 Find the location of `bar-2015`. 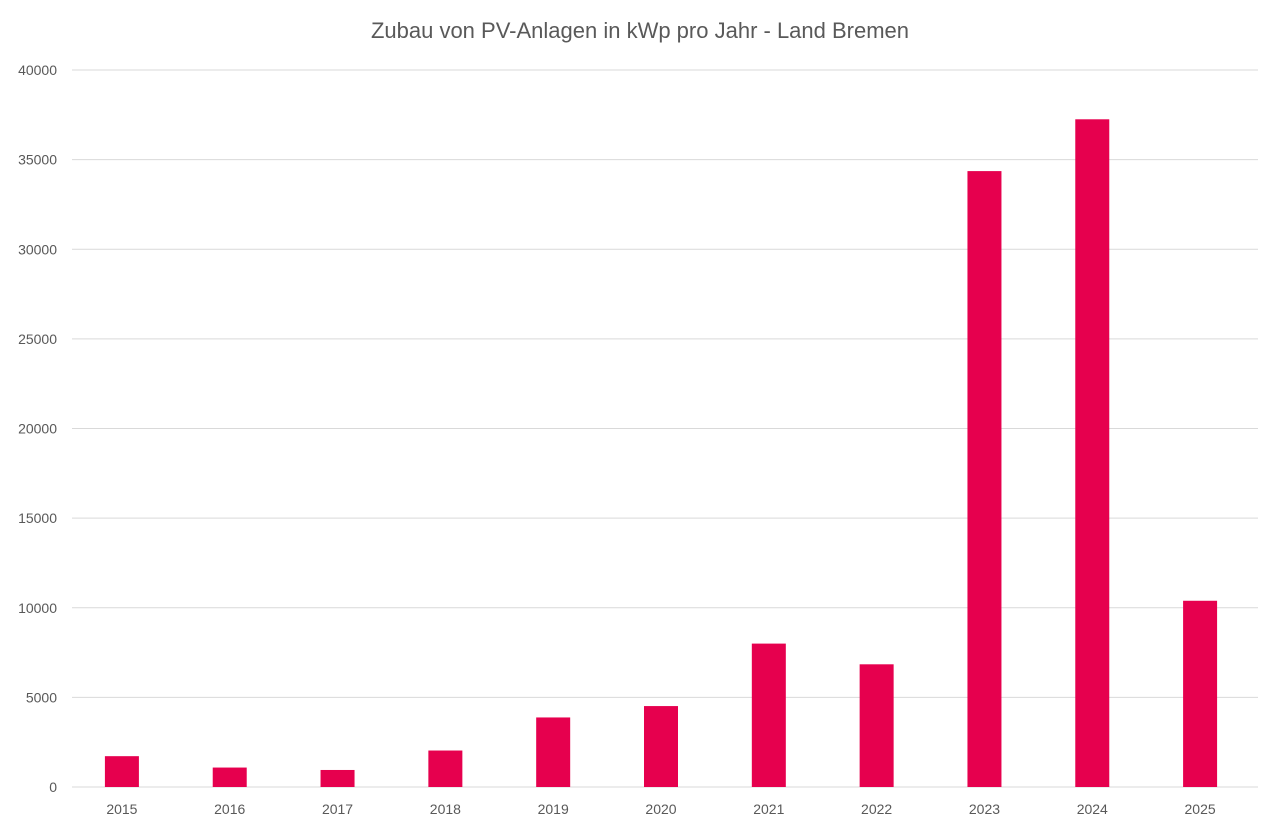

bar-2015 is located at coordinates (121, 771).